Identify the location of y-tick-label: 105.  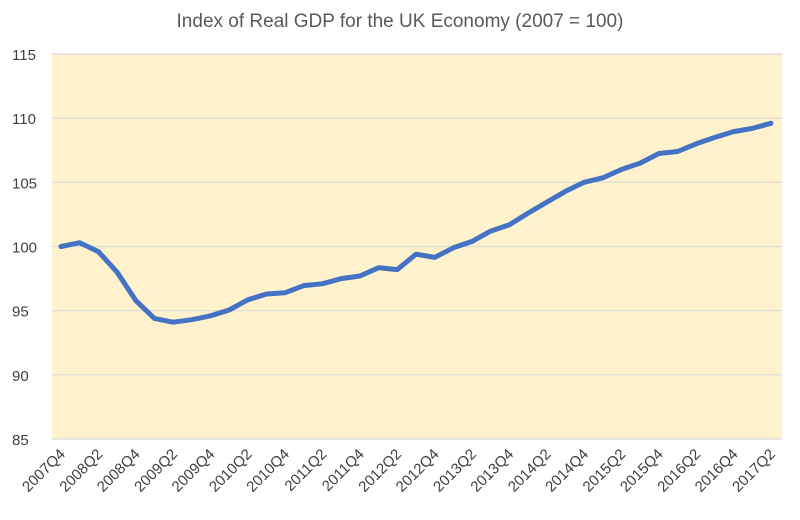
(24, 183).